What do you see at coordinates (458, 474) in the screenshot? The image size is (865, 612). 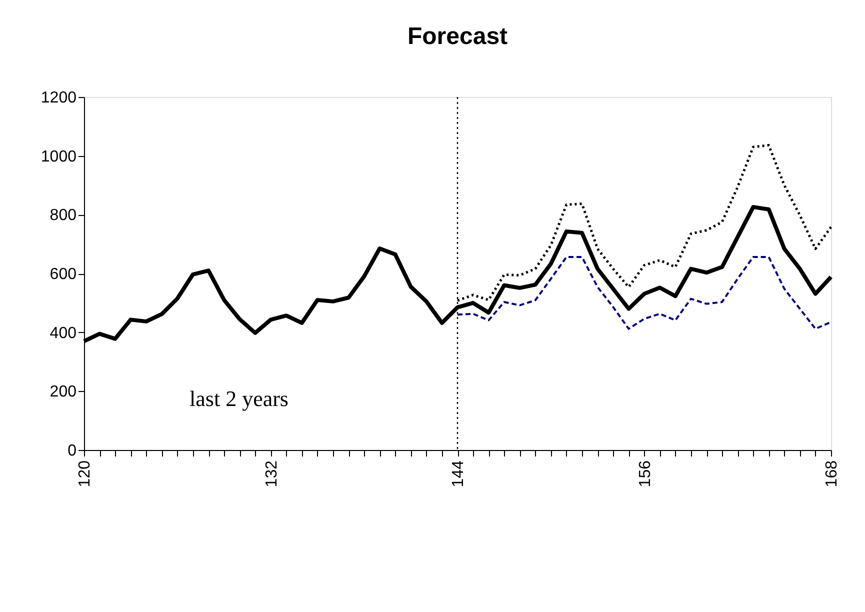 I see `x-tick-label: 144` at bounding box center [458, 474].